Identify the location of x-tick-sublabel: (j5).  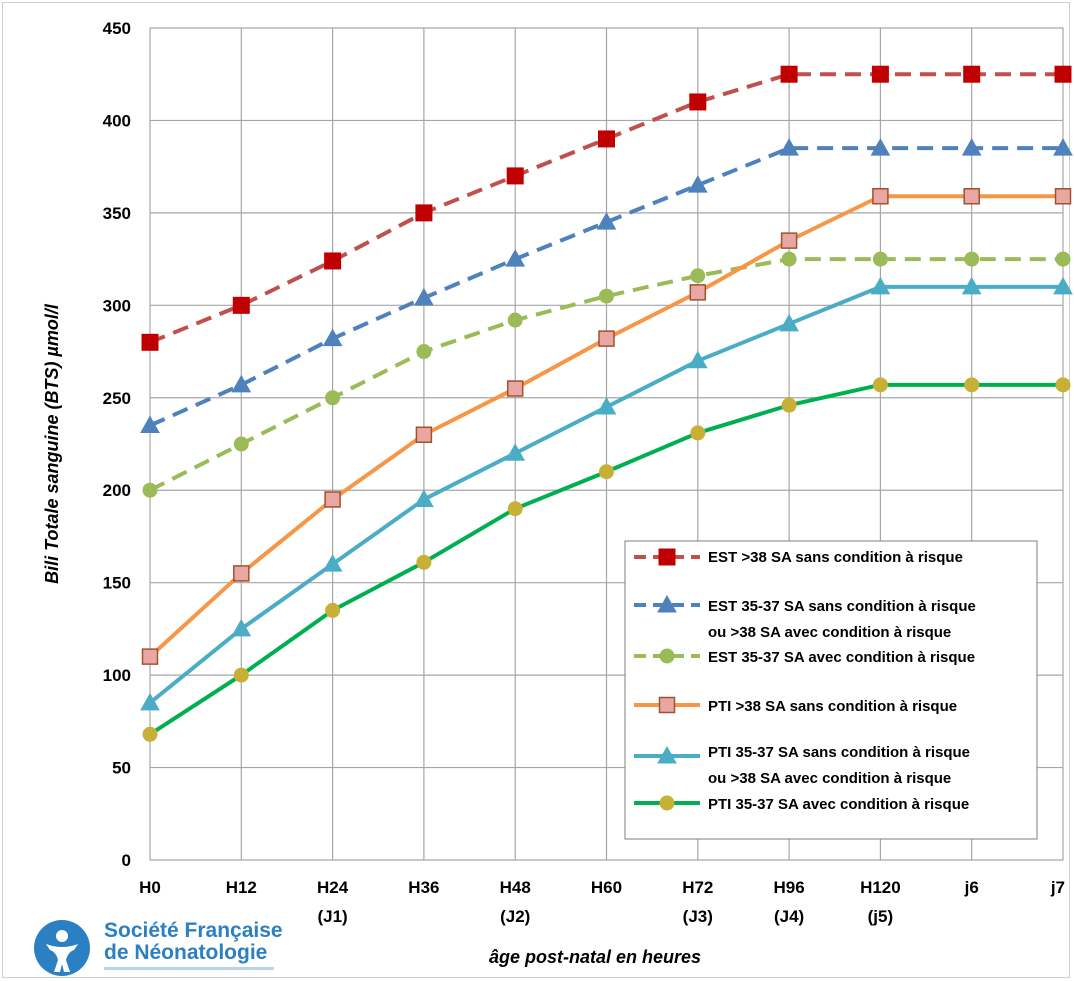
(881, 916).